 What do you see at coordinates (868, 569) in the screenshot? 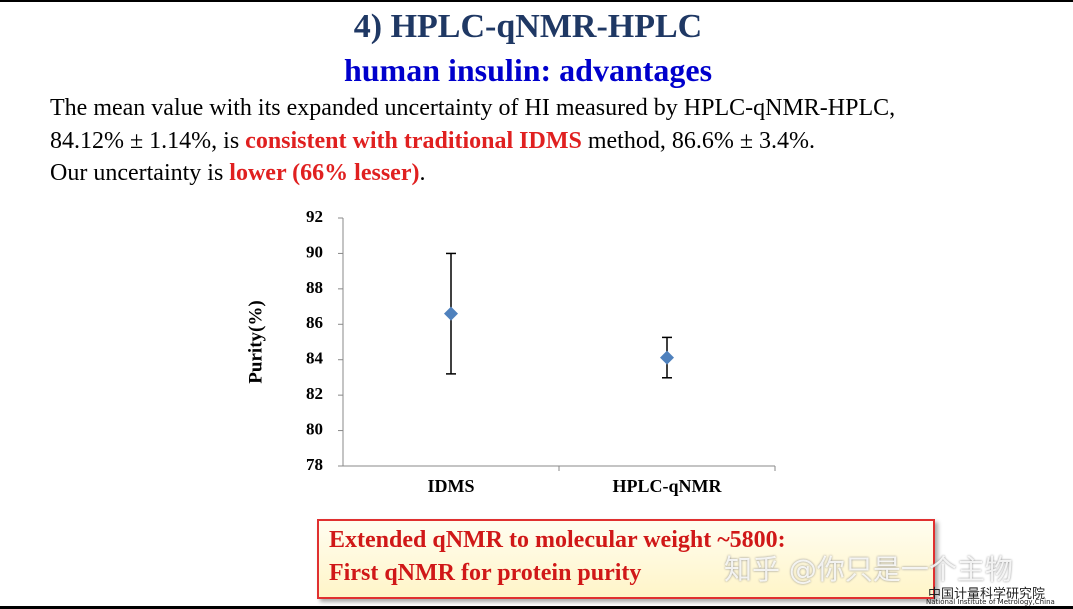
I see `watermark: 知乎 @你只是一个主物` at bounding box center [868, 569].